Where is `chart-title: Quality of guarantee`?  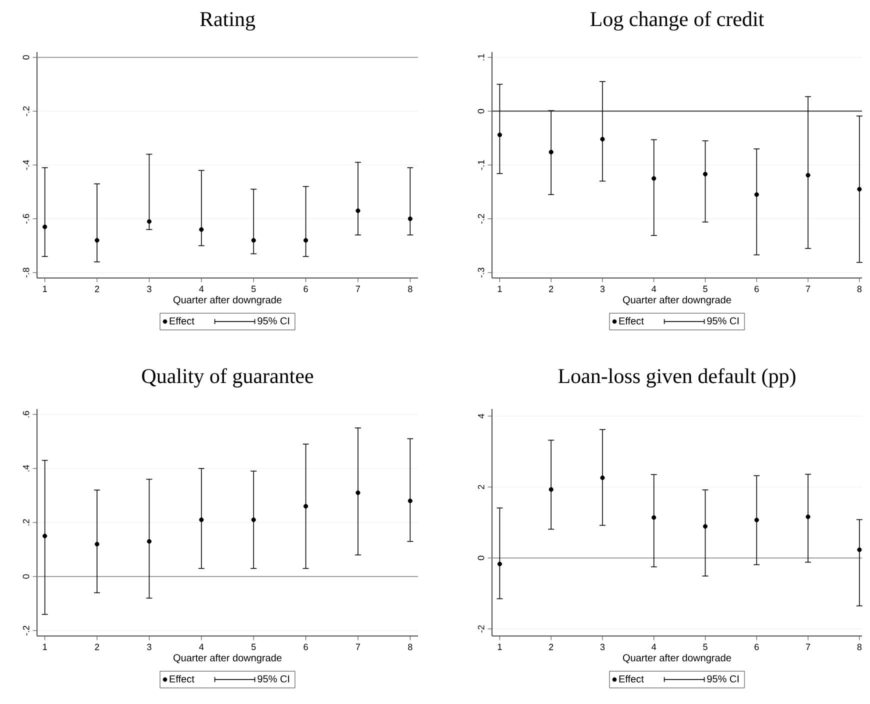
chart-title: Quality of guarantee is located at coordinates (228, 378).